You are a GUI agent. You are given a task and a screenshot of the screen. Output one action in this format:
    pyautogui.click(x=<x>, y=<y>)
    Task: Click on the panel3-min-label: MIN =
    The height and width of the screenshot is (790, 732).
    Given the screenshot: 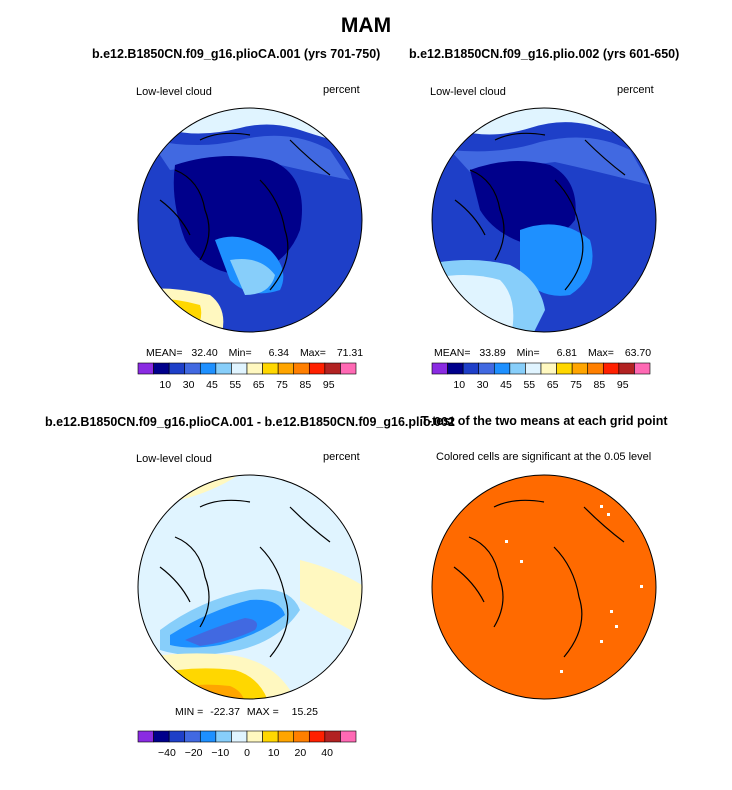 What is the action you would take?
    pyautogui.click(x=189, y=712)
    